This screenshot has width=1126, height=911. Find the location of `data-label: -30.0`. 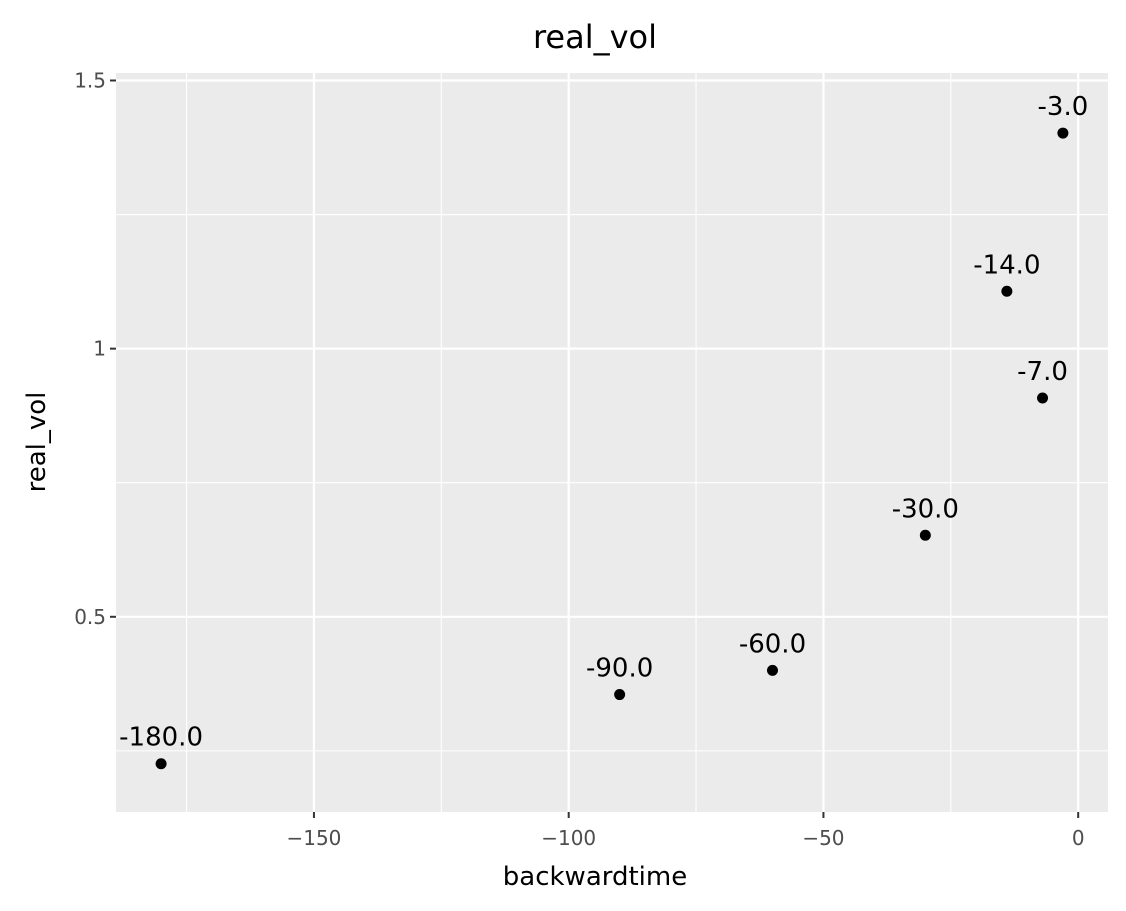

data-label: -30.0 is located at coordinates (925, 509).